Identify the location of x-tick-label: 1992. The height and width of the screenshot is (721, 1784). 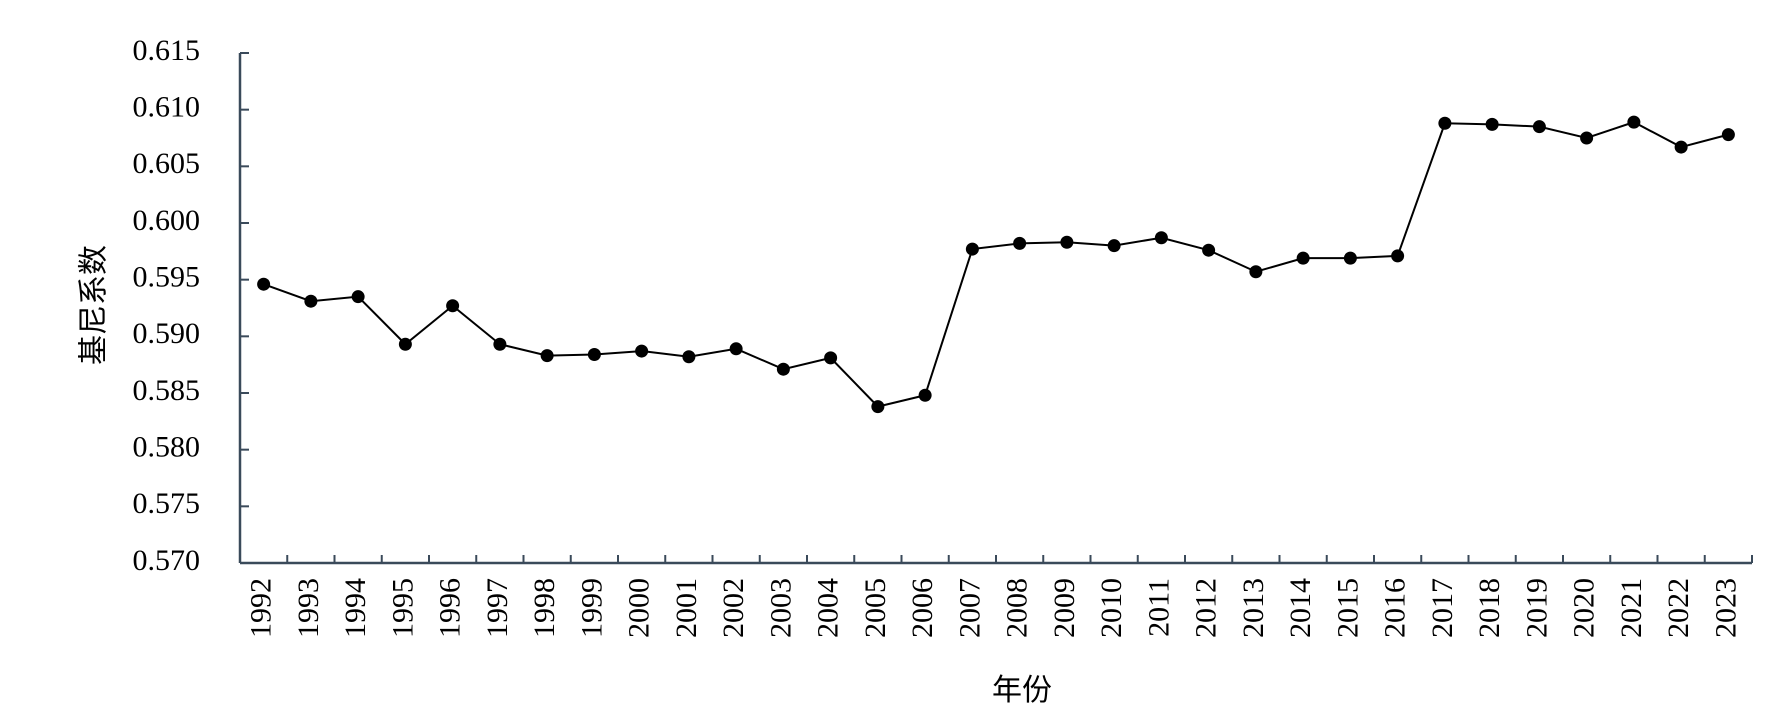
(261, 608).